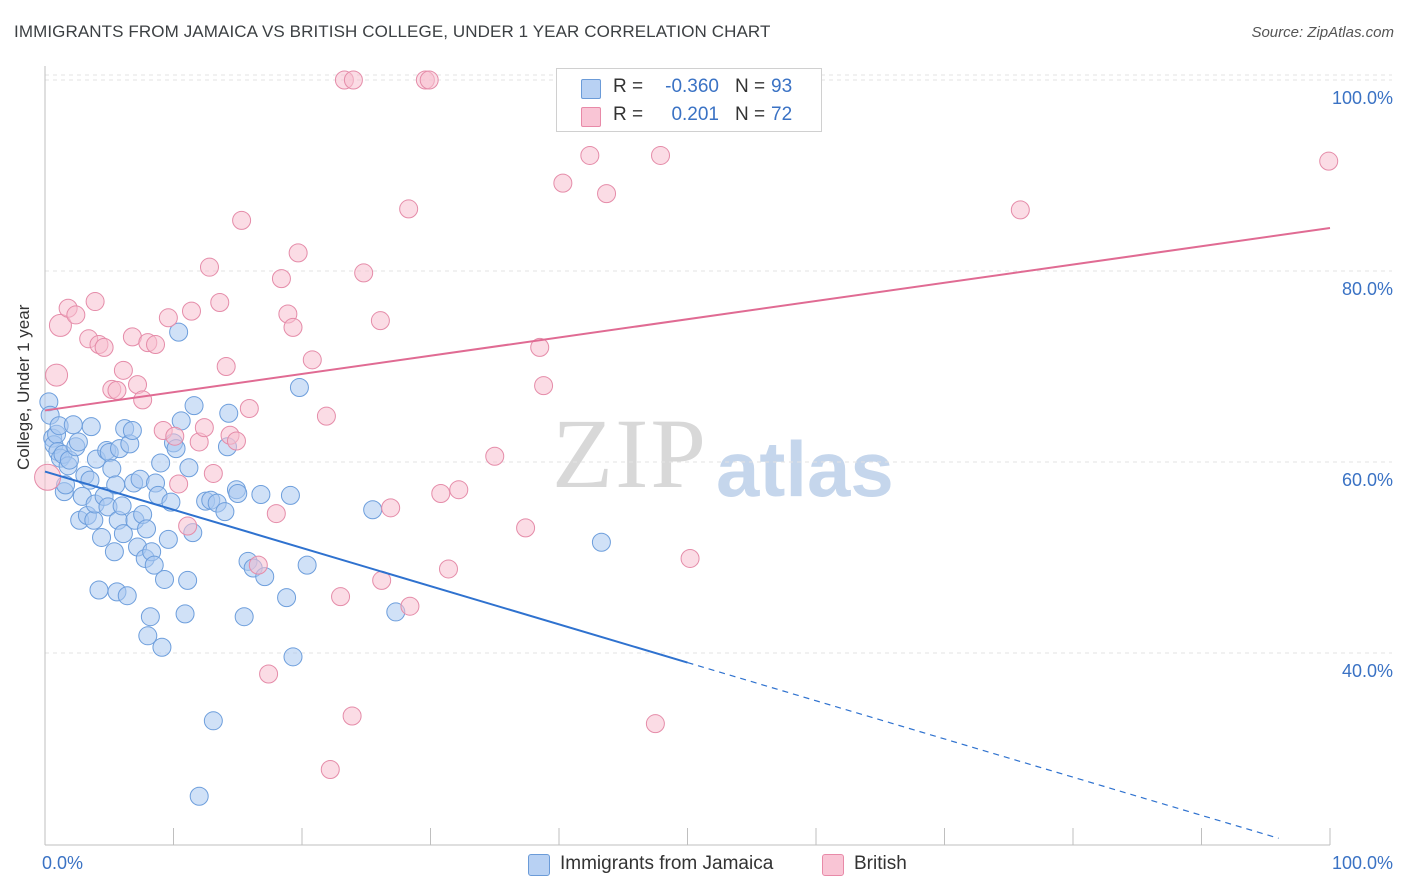 The image size is (1406, 892). What do you see at coordinates (591, 89) in the screenshot?
I see `jamaica-swatch` at bounding box center [591, 89].